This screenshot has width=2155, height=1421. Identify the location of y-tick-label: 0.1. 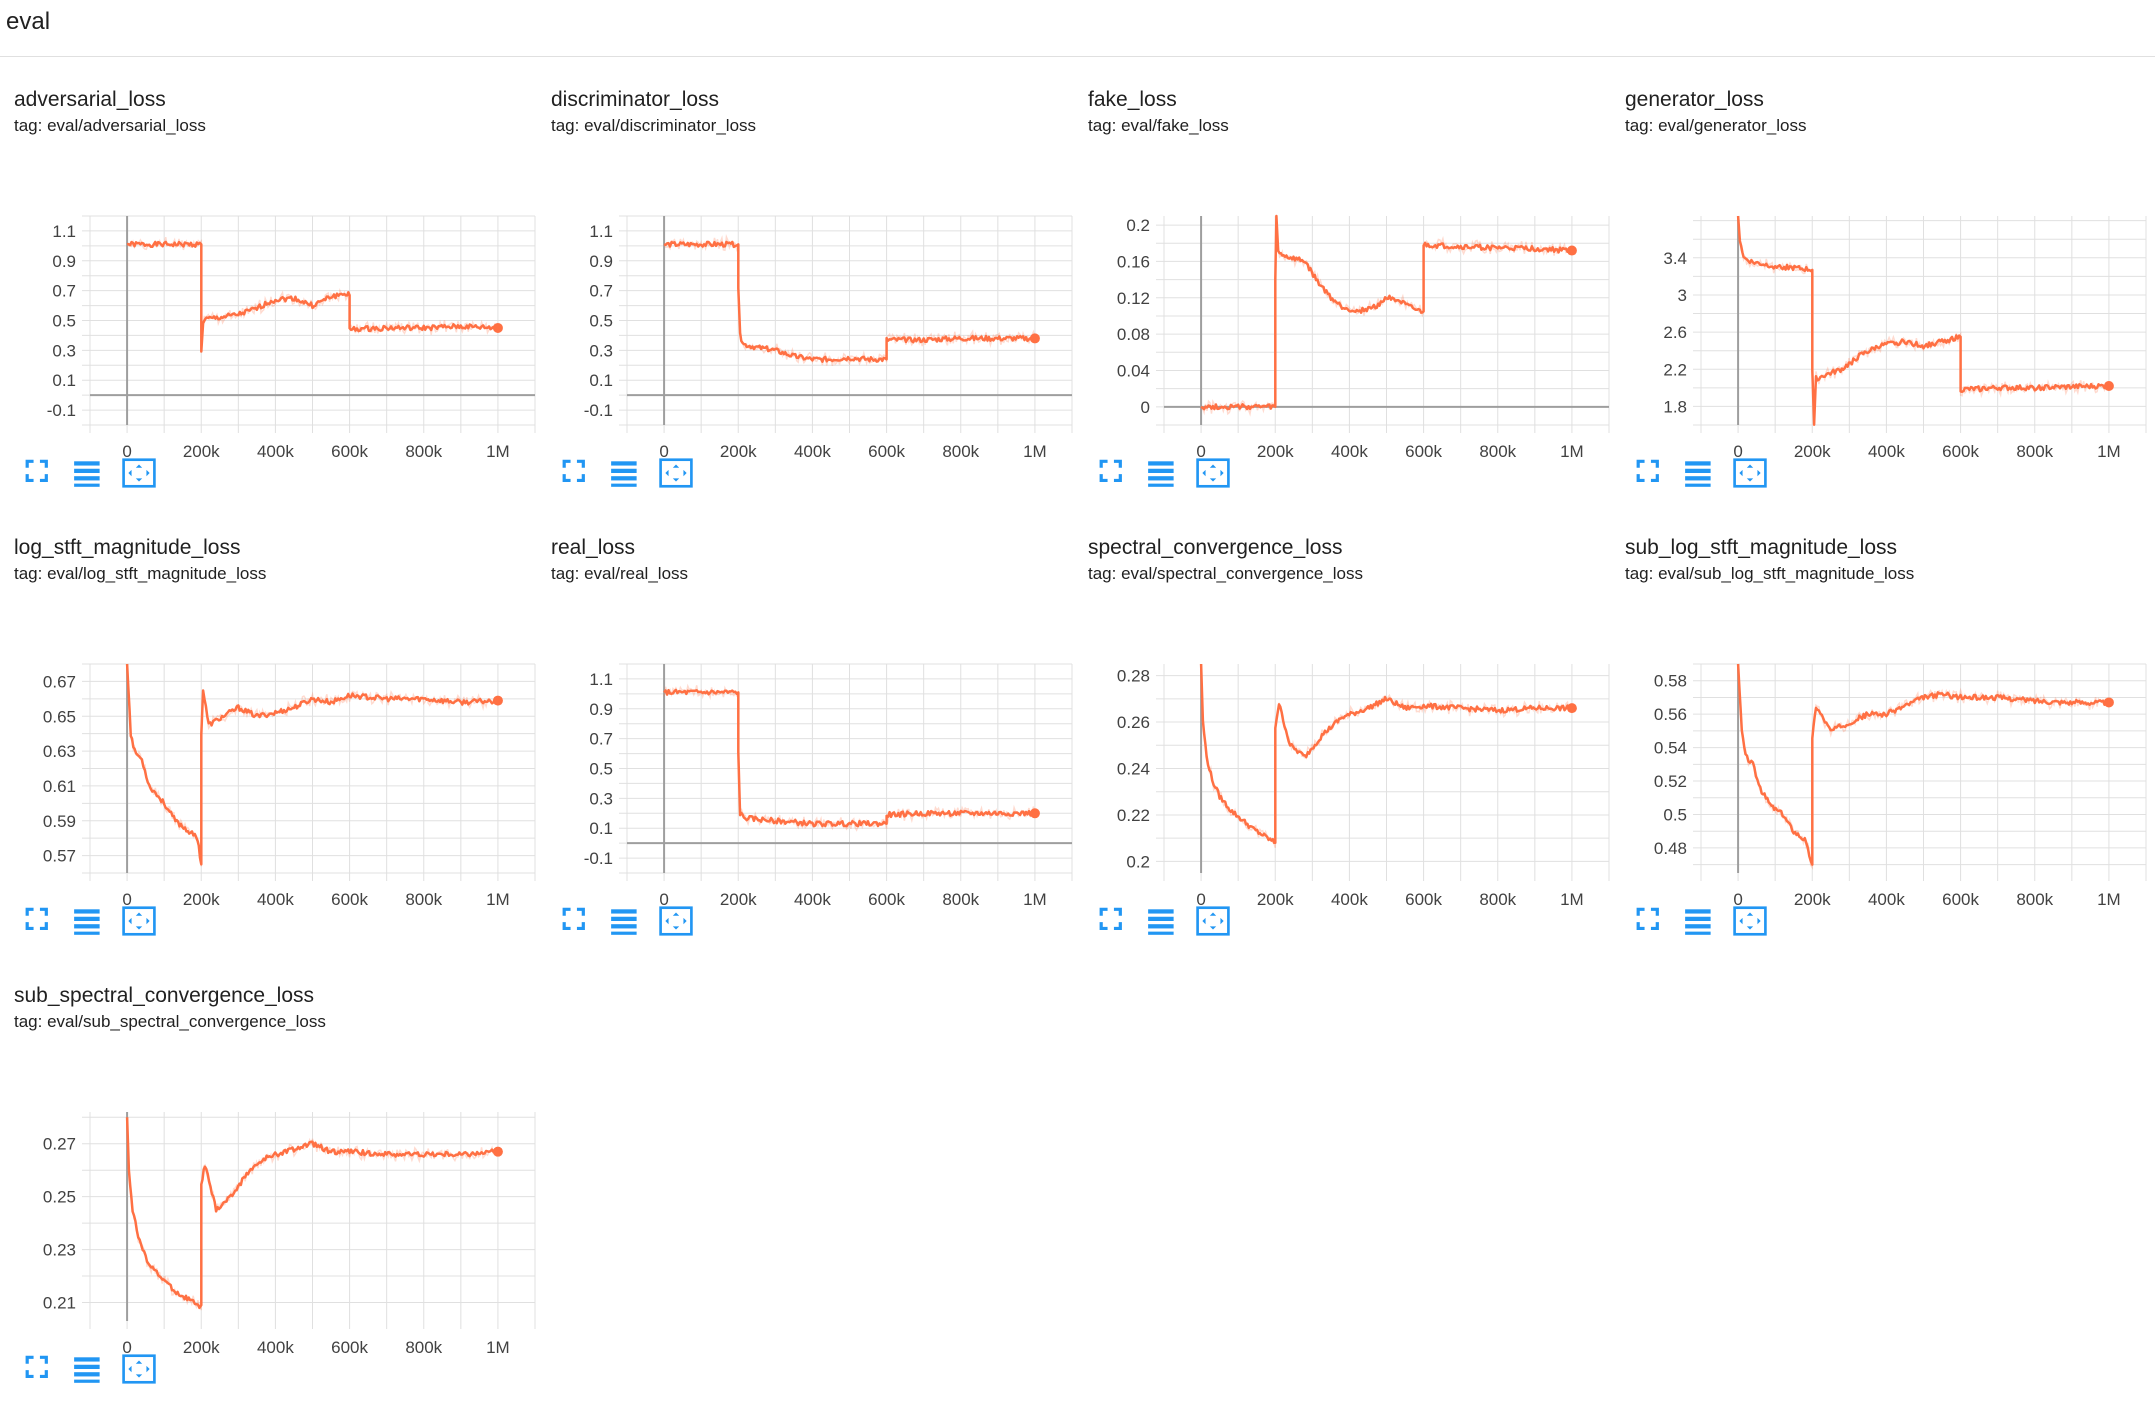
(601, 828).